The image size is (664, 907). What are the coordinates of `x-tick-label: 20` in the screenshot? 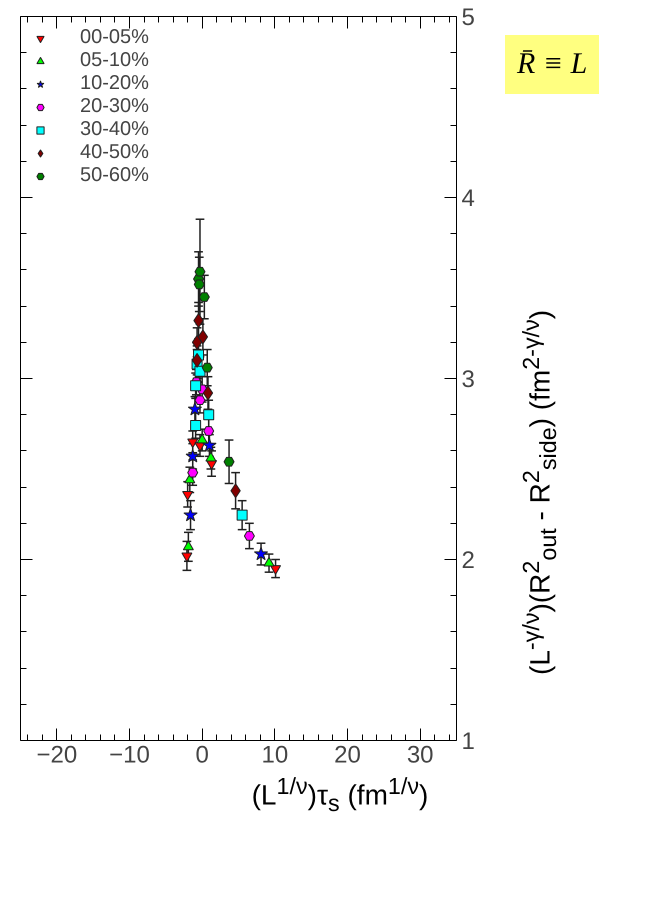 It's located at (347, 755).